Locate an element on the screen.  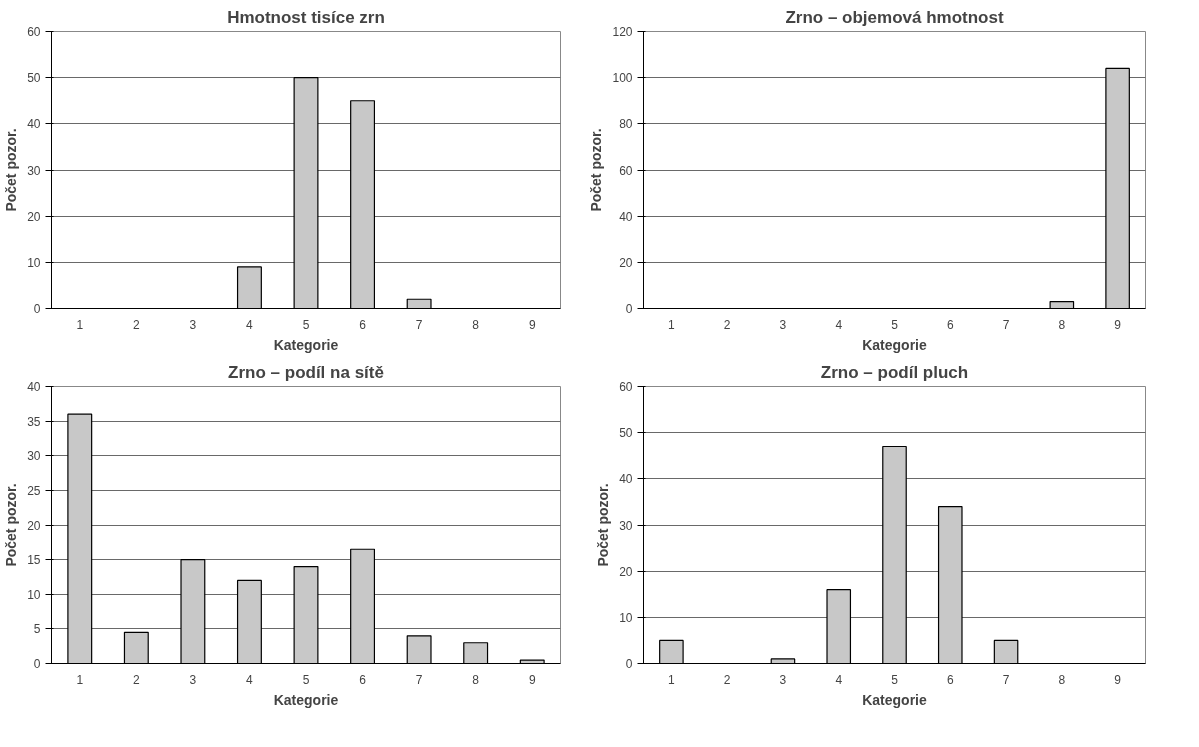
y-tick-label: 120 is located at coordinates (622, 32).